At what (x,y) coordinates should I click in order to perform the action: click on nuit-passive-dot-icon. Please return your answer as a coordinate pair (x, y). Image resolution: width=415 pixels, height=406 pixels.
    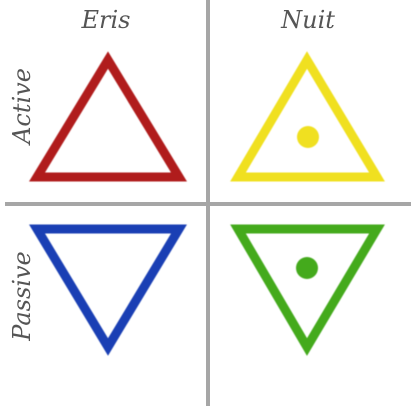
    Looking at the image, I should click on (307, 268).